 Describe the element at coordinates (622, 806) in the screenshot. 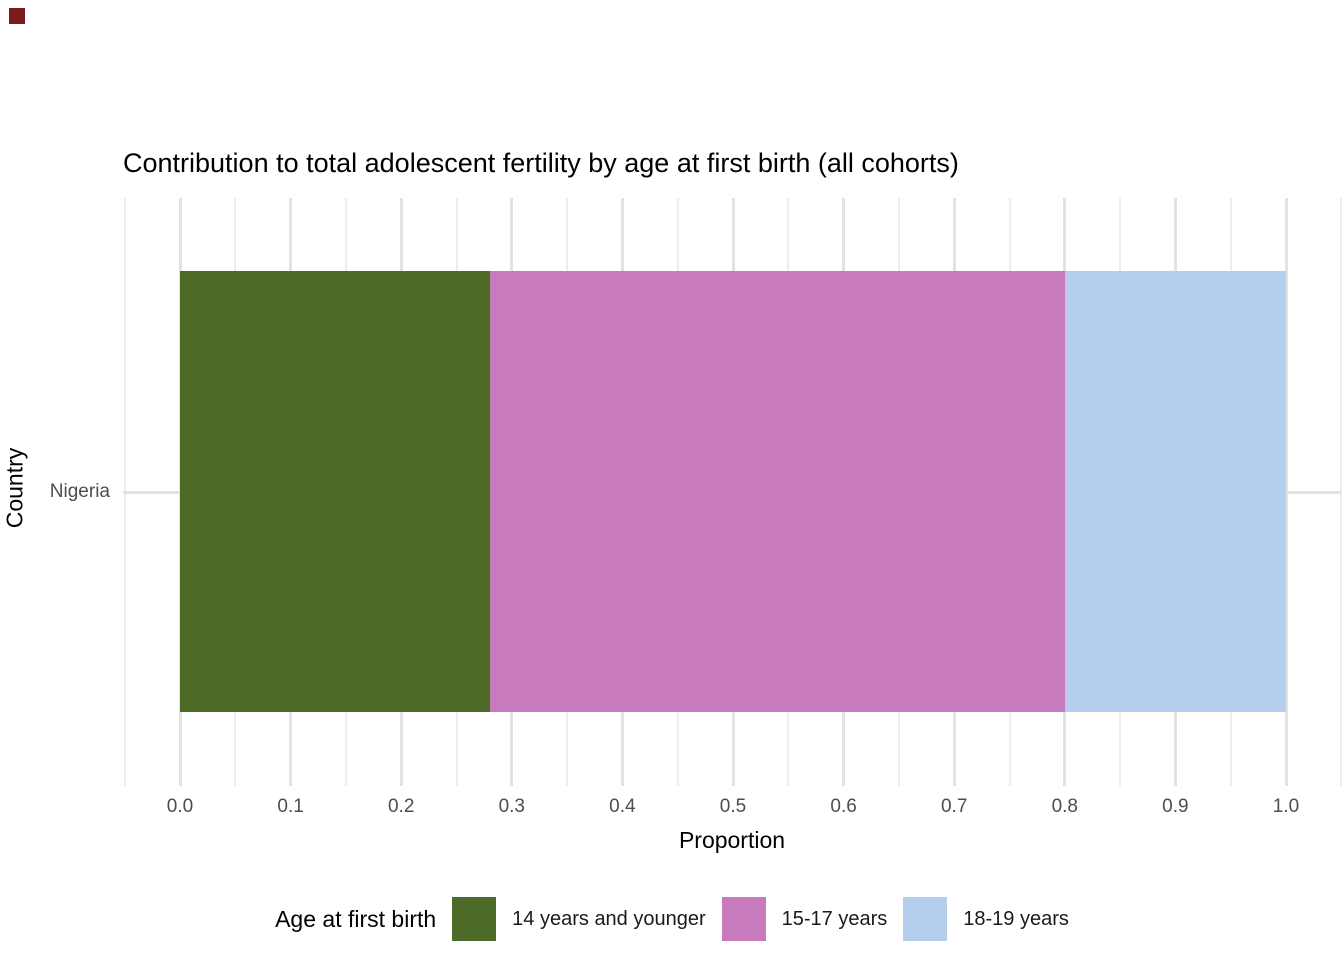

I see `x-tick-label: 0.4` at that location.